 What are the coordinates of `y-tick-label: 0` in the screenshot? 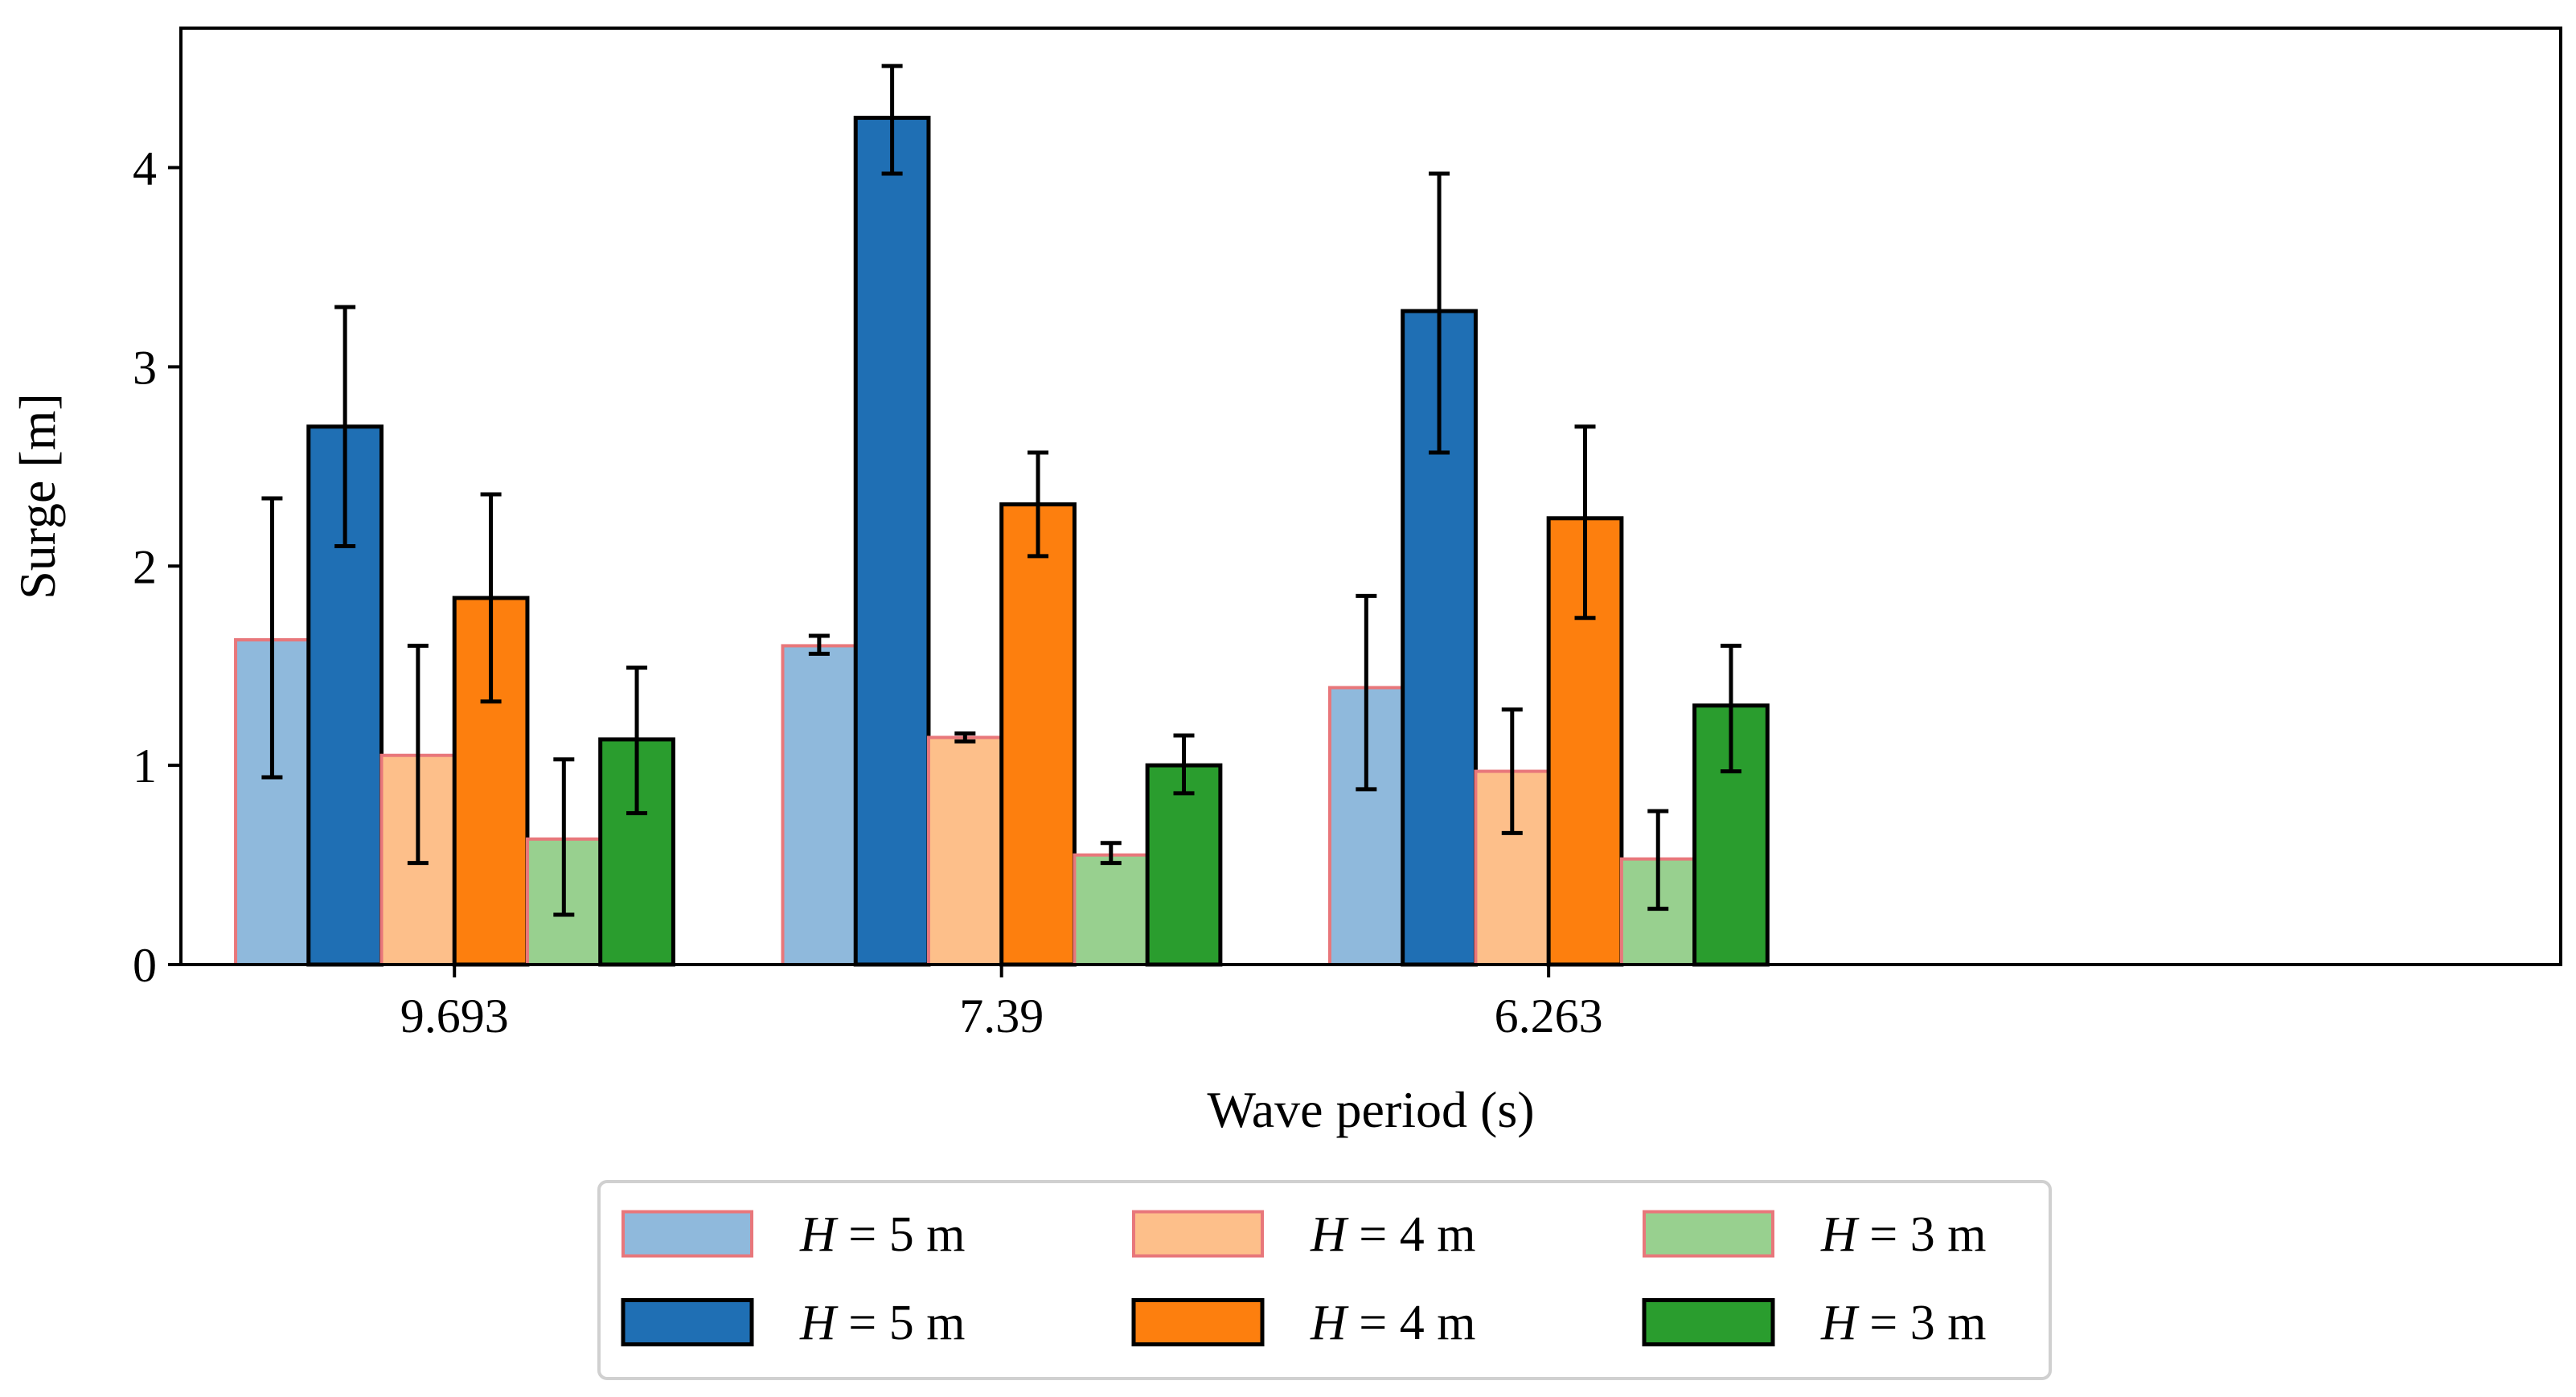 It's located at (145, 965).